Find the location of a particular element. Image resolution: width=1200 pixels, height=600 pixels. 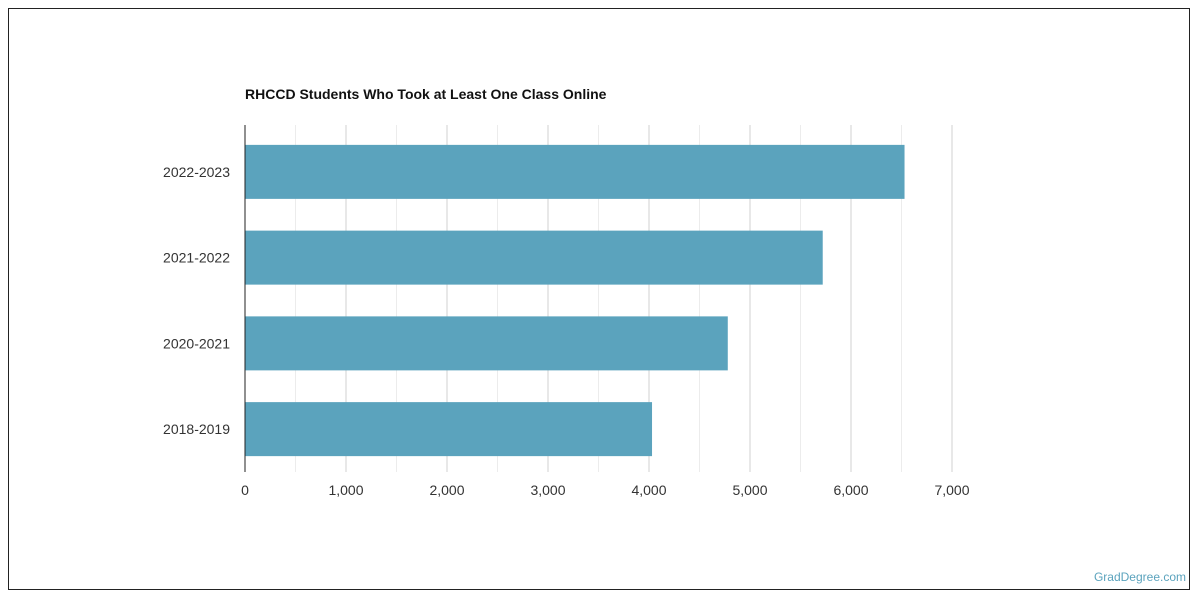

category-label: 2018-2019 is located at coordinates (196, 429).